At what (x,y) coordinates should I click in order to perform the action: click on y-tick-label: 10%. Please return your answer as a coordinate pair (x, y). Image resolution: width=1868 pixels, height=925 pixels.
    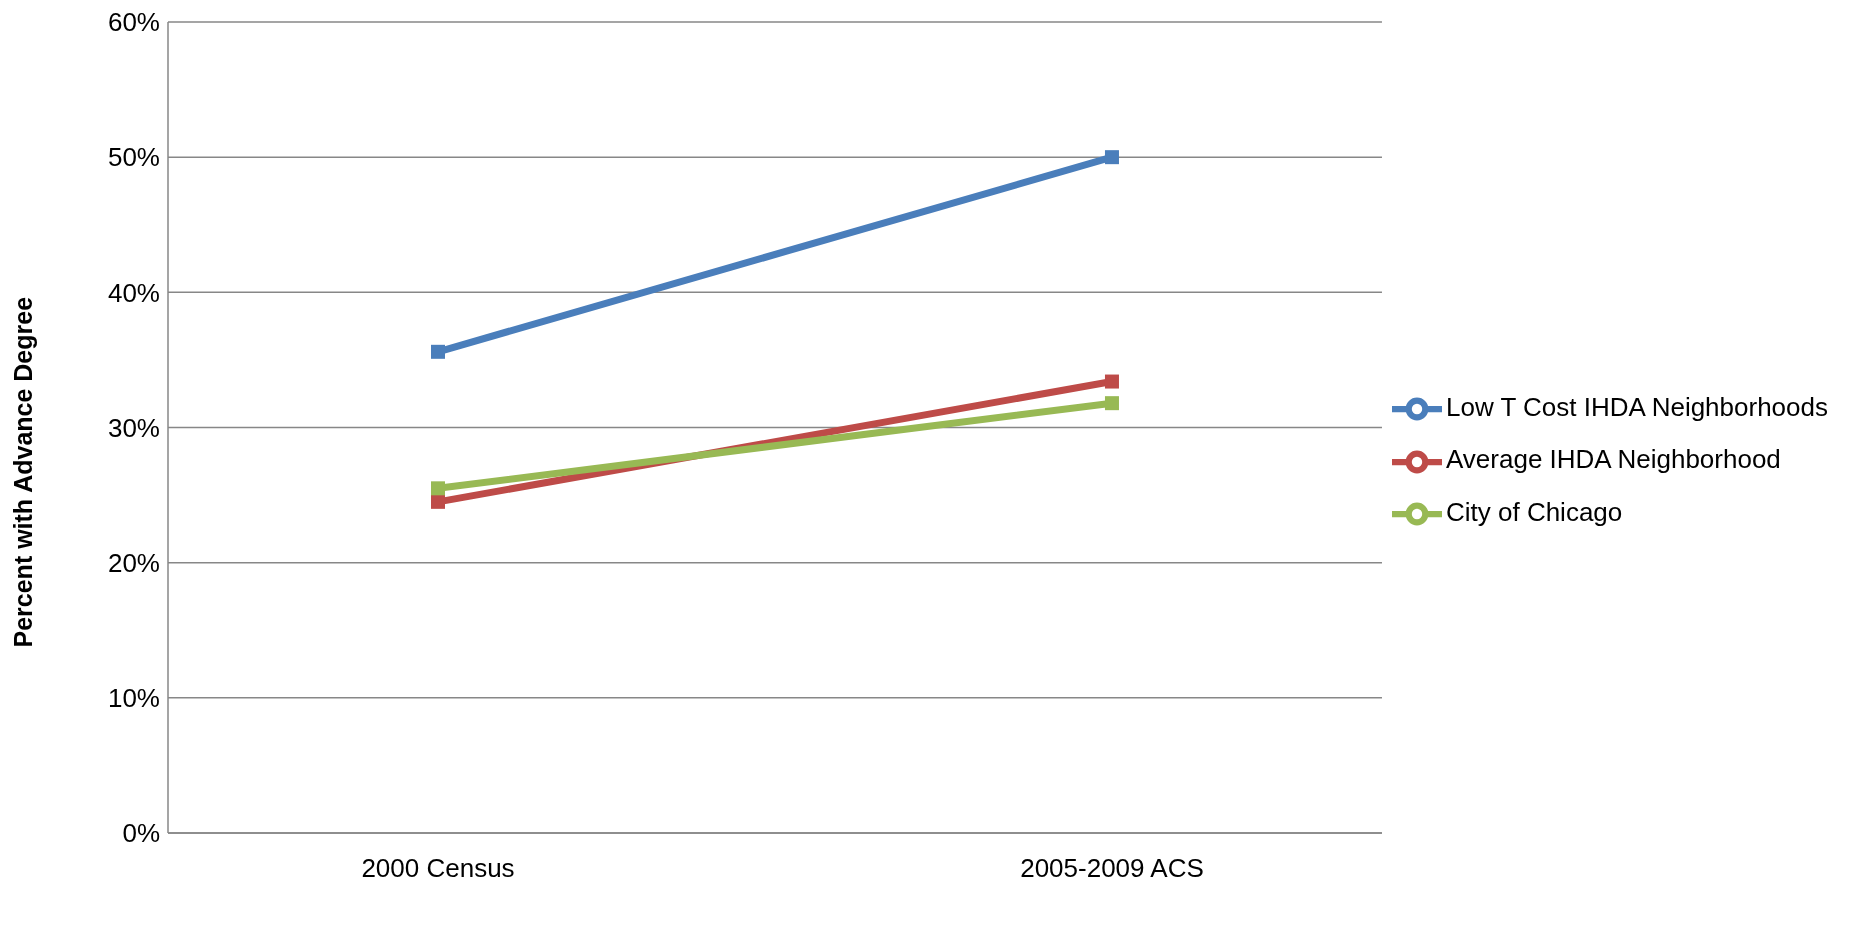
    Looking at the image, I should click on (133, 698).